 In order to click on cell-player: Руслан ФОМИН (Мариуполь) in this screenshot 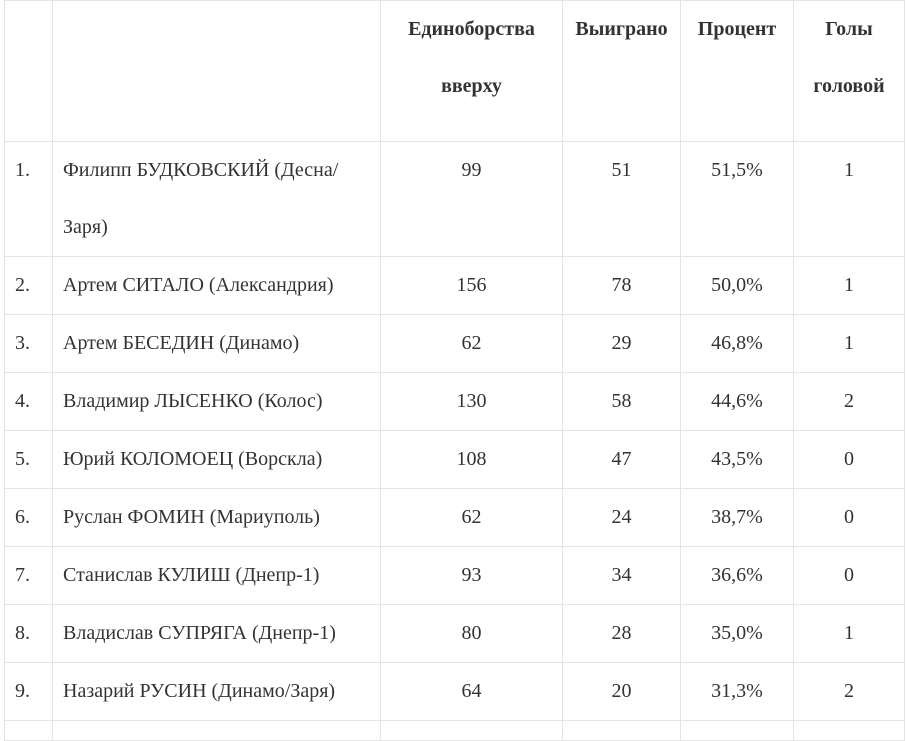, I will do `click(216, 517)`.